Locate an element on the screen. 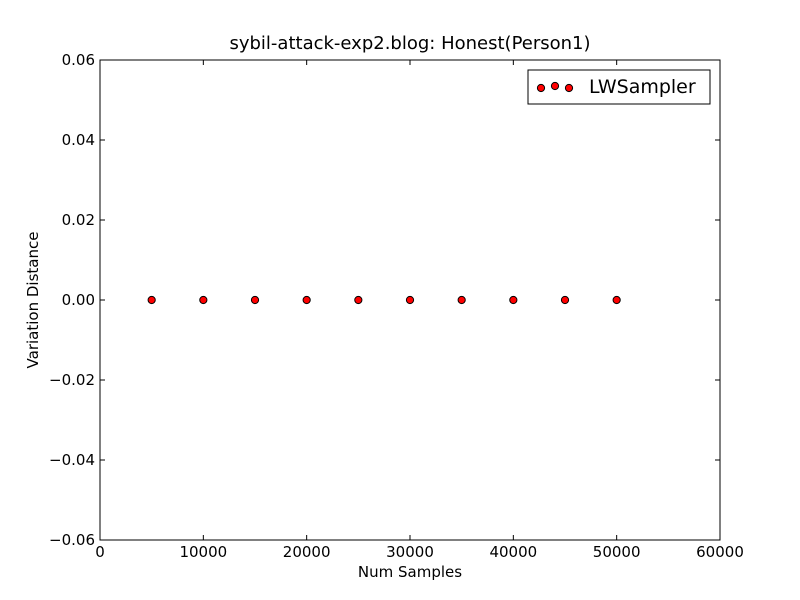  y-tick-label: −0.02 is located at coordinates (72, 380).